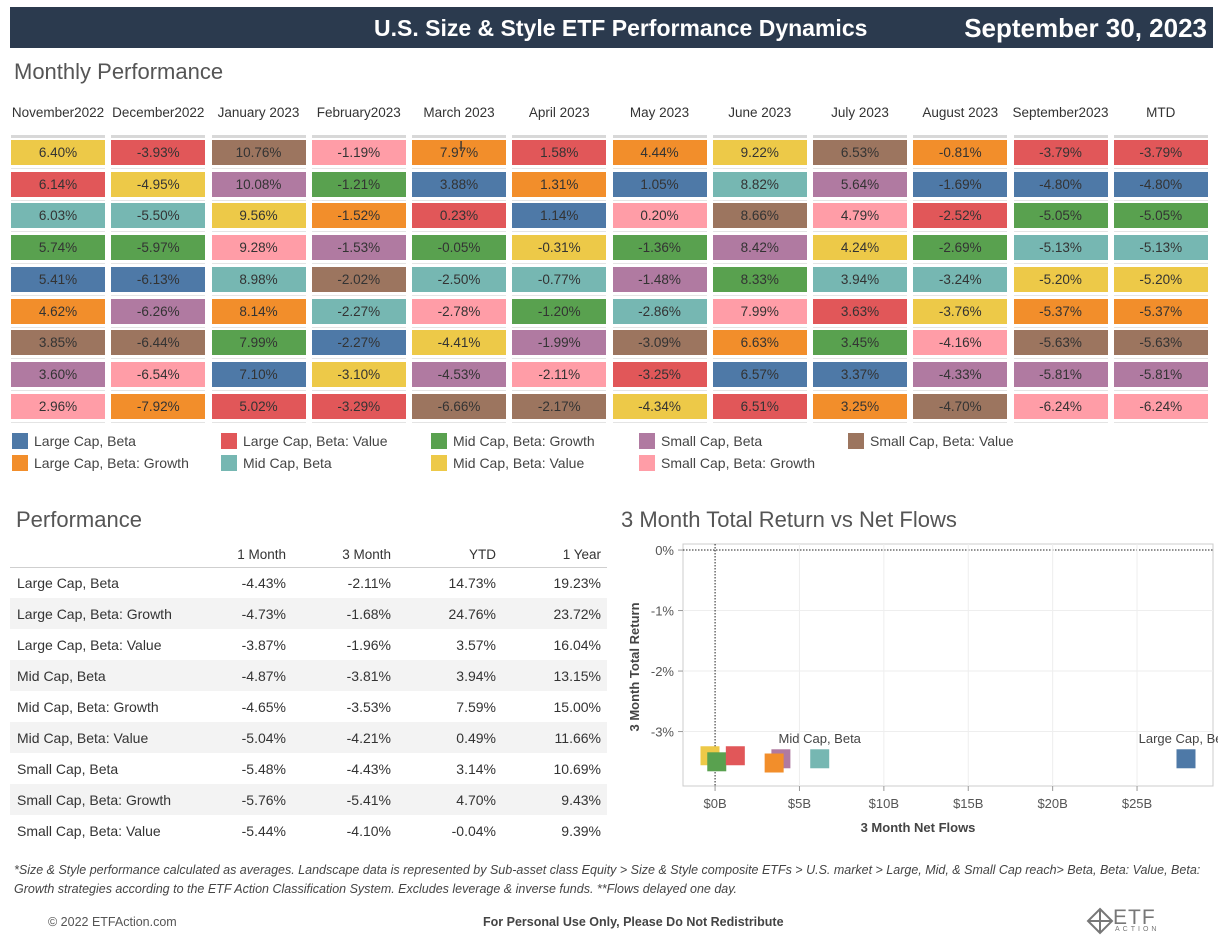 The width and height of the screenshot is (1219, 939). What do you see at coordinates (263, 676) in the screenshot?
I see `table-cell: -4.87%` at bounding box center [263, 676].